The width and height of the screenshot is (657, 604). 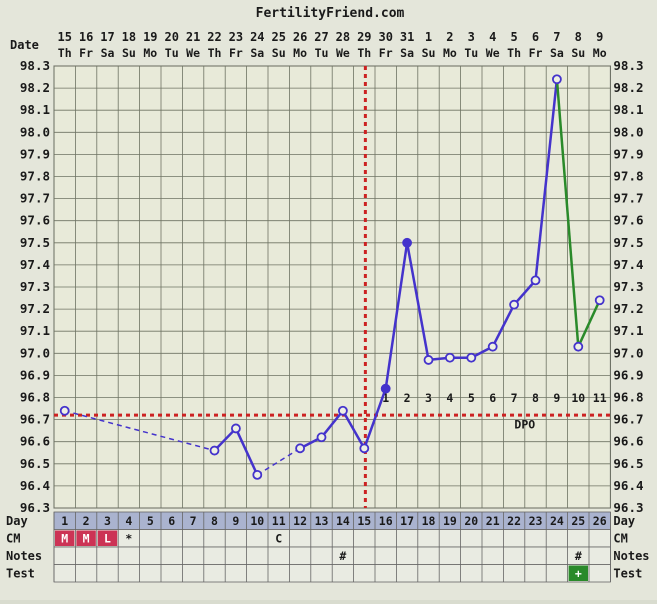 I want to click on y-tick-right: 97.7, so click(x=628, y=198).